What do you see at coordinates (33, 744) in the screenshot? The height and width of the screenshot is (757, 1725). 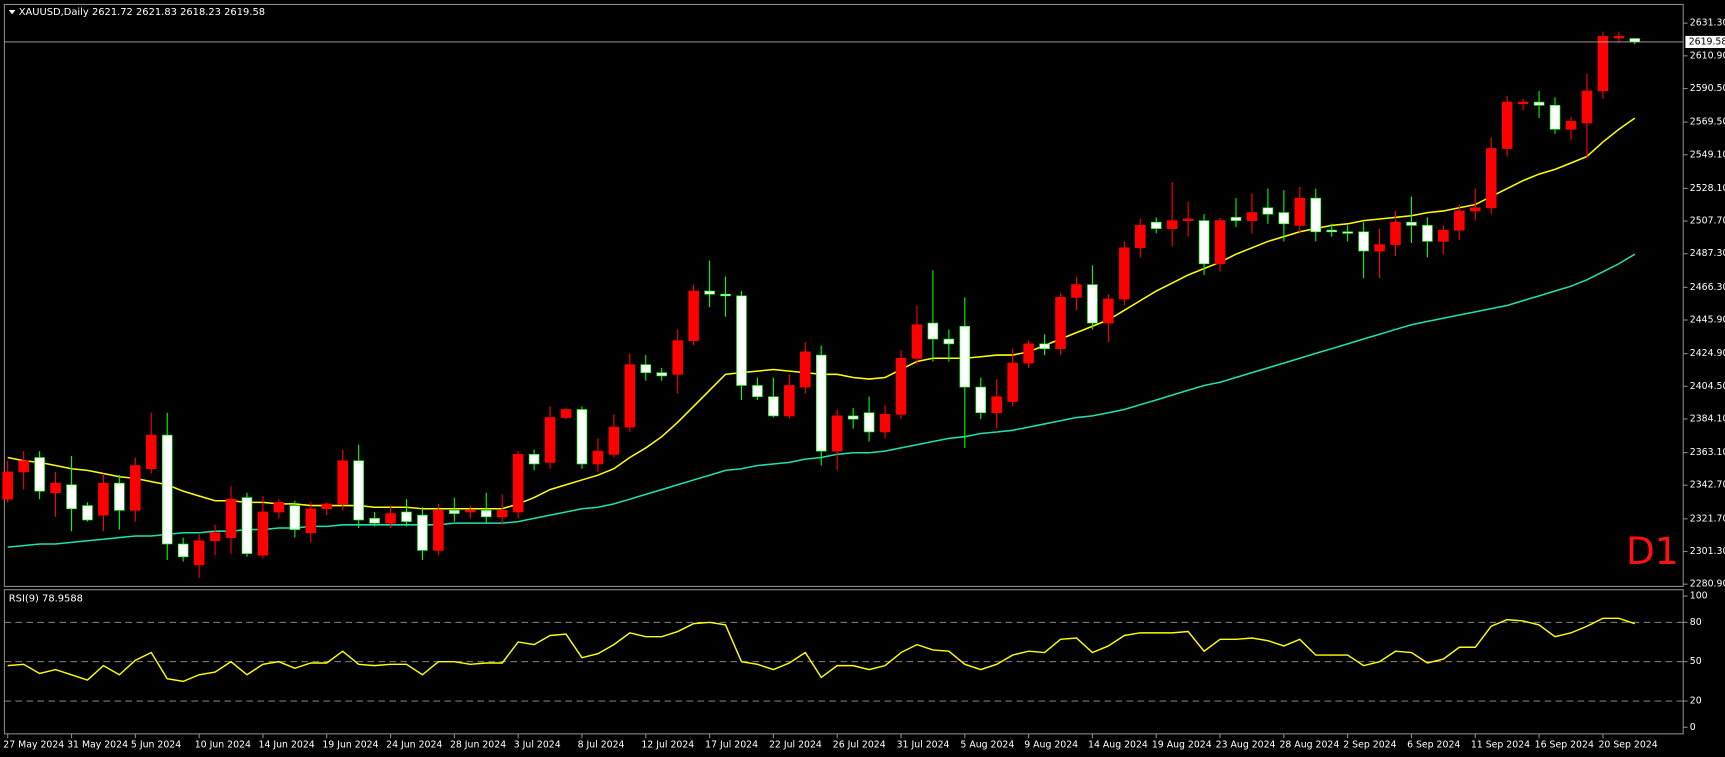 I see `x-tick-label: 27 May 2024` at bounding box center [33, 744].